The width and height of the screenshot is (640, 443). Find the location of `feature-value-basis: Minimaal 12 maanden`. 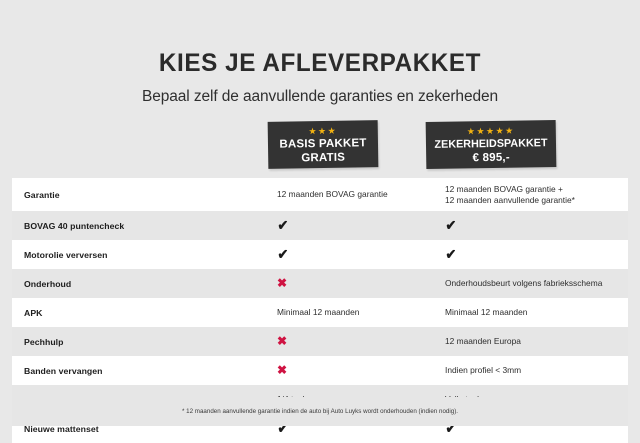

feature-value-basis: Minimaal 12 maanden is located at coordinates (318, 312).